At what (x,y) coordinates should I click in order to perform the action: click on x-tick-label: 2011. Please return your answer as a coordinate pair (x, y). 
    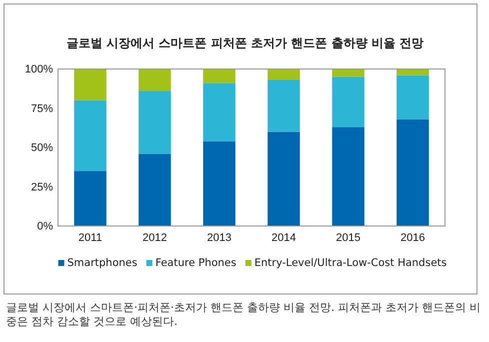
    Looking at the image, I should click on (90, 238).